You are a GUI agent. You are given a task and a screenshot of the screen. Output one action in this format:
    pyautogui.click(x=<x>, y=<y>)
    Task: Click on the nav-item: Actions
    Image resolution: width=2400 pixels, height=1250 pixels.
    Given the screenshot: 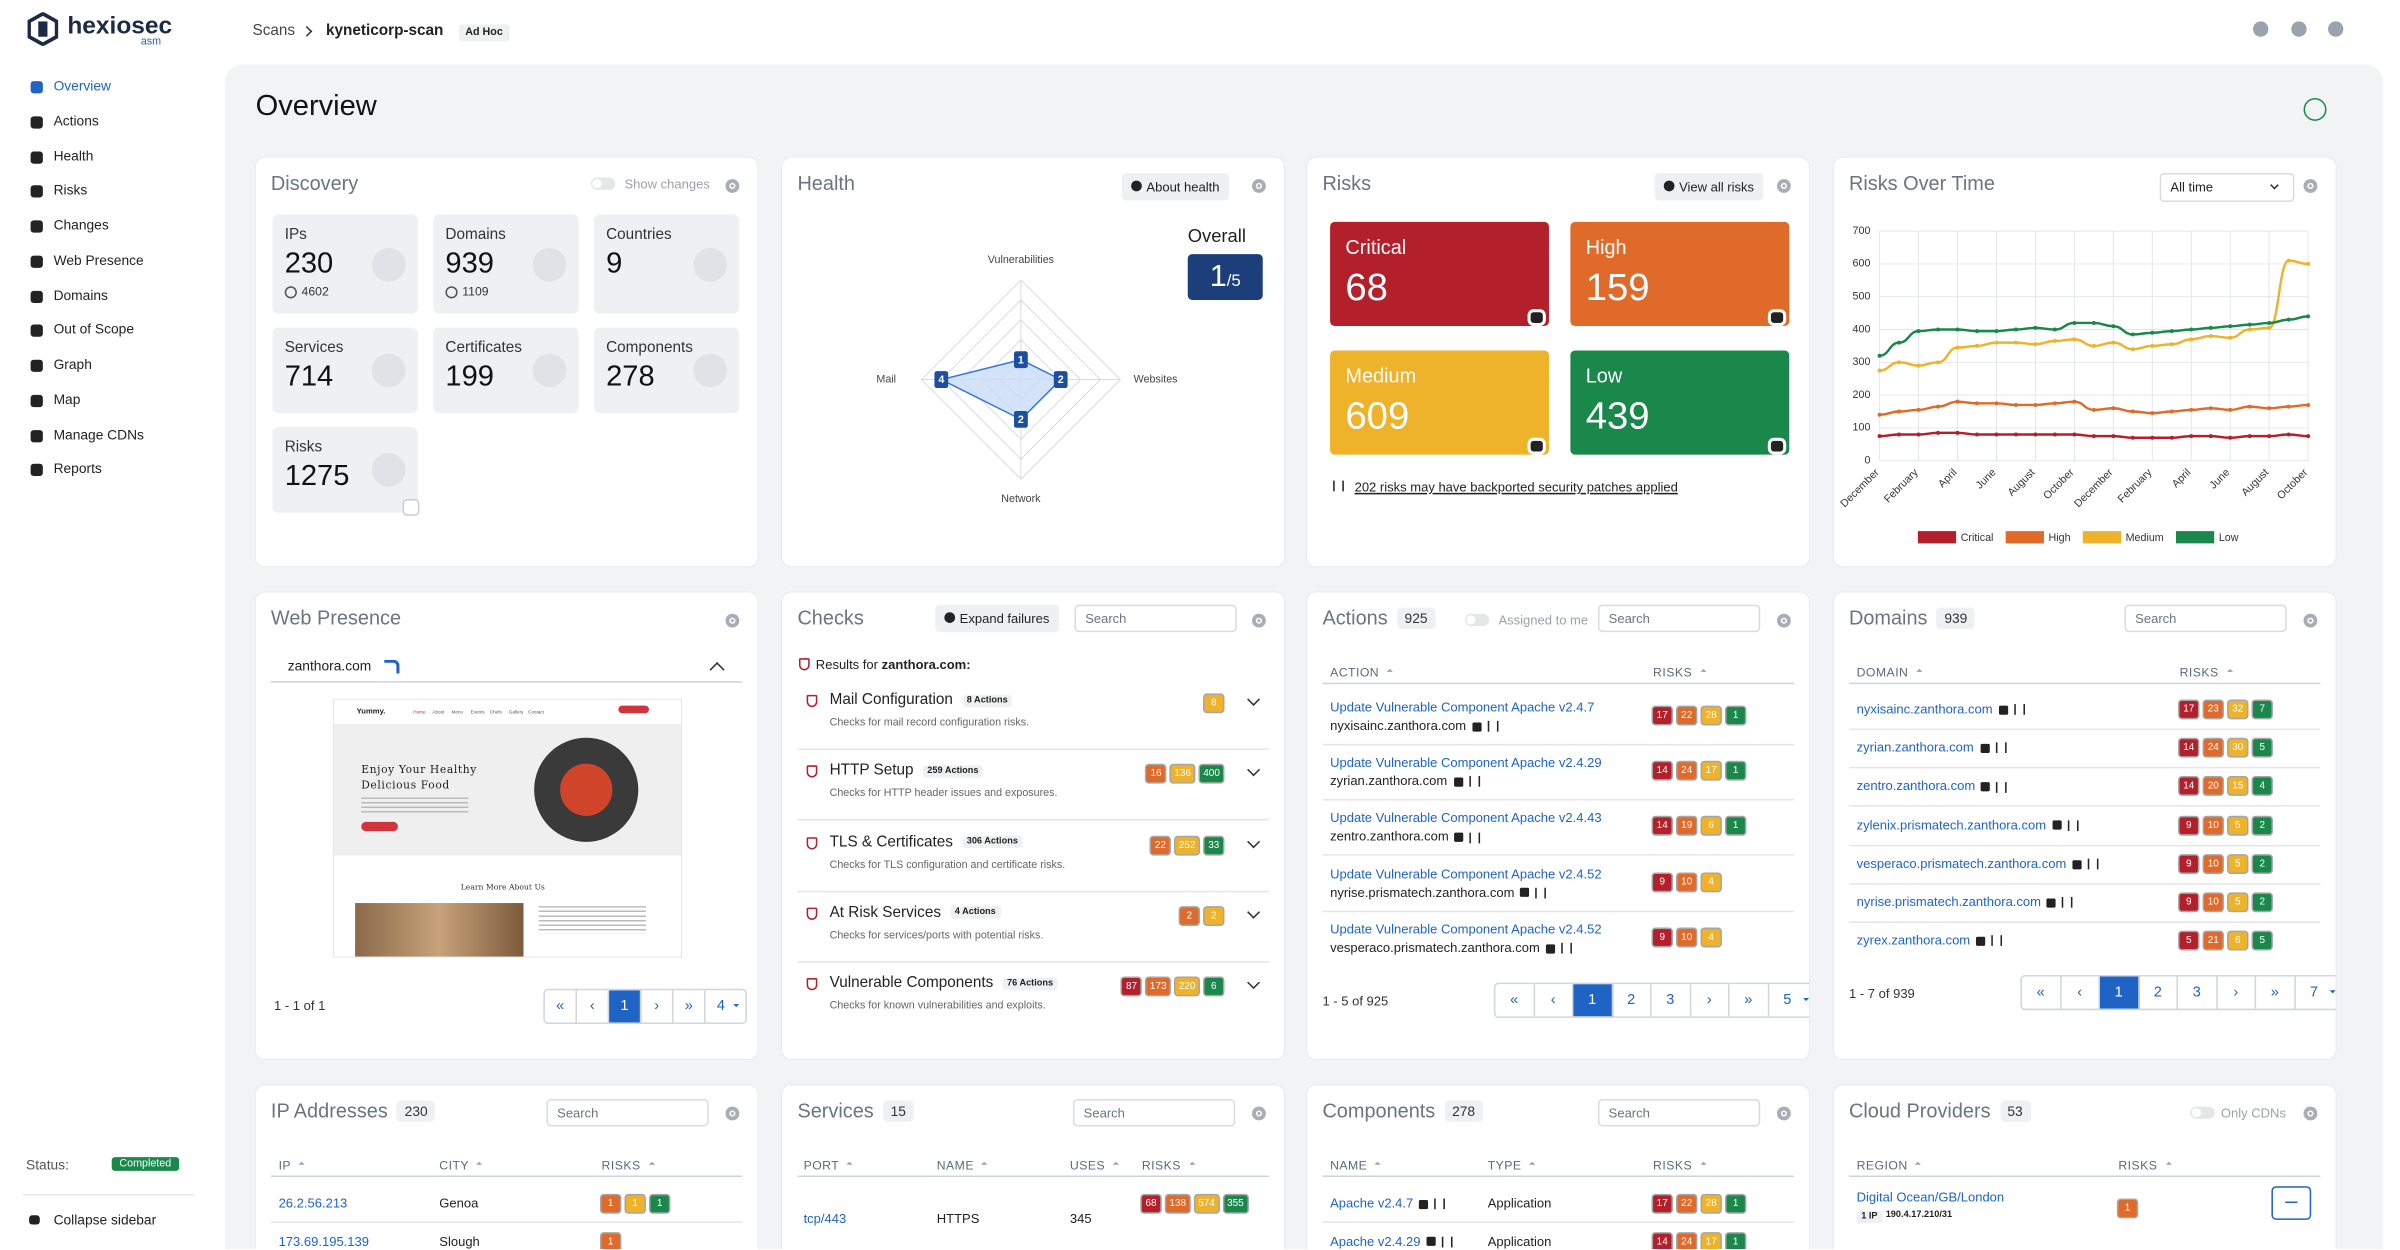 What is the action you would take?
    pyautogui.click(x=120, y=122)
    